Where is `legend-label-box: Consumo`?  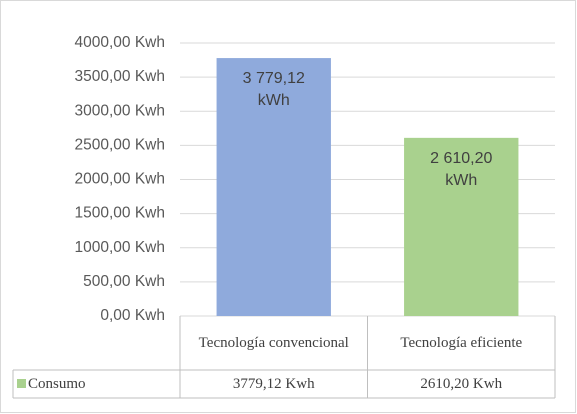
legend-label-box: Consumo is located at coordinates (57, 383).